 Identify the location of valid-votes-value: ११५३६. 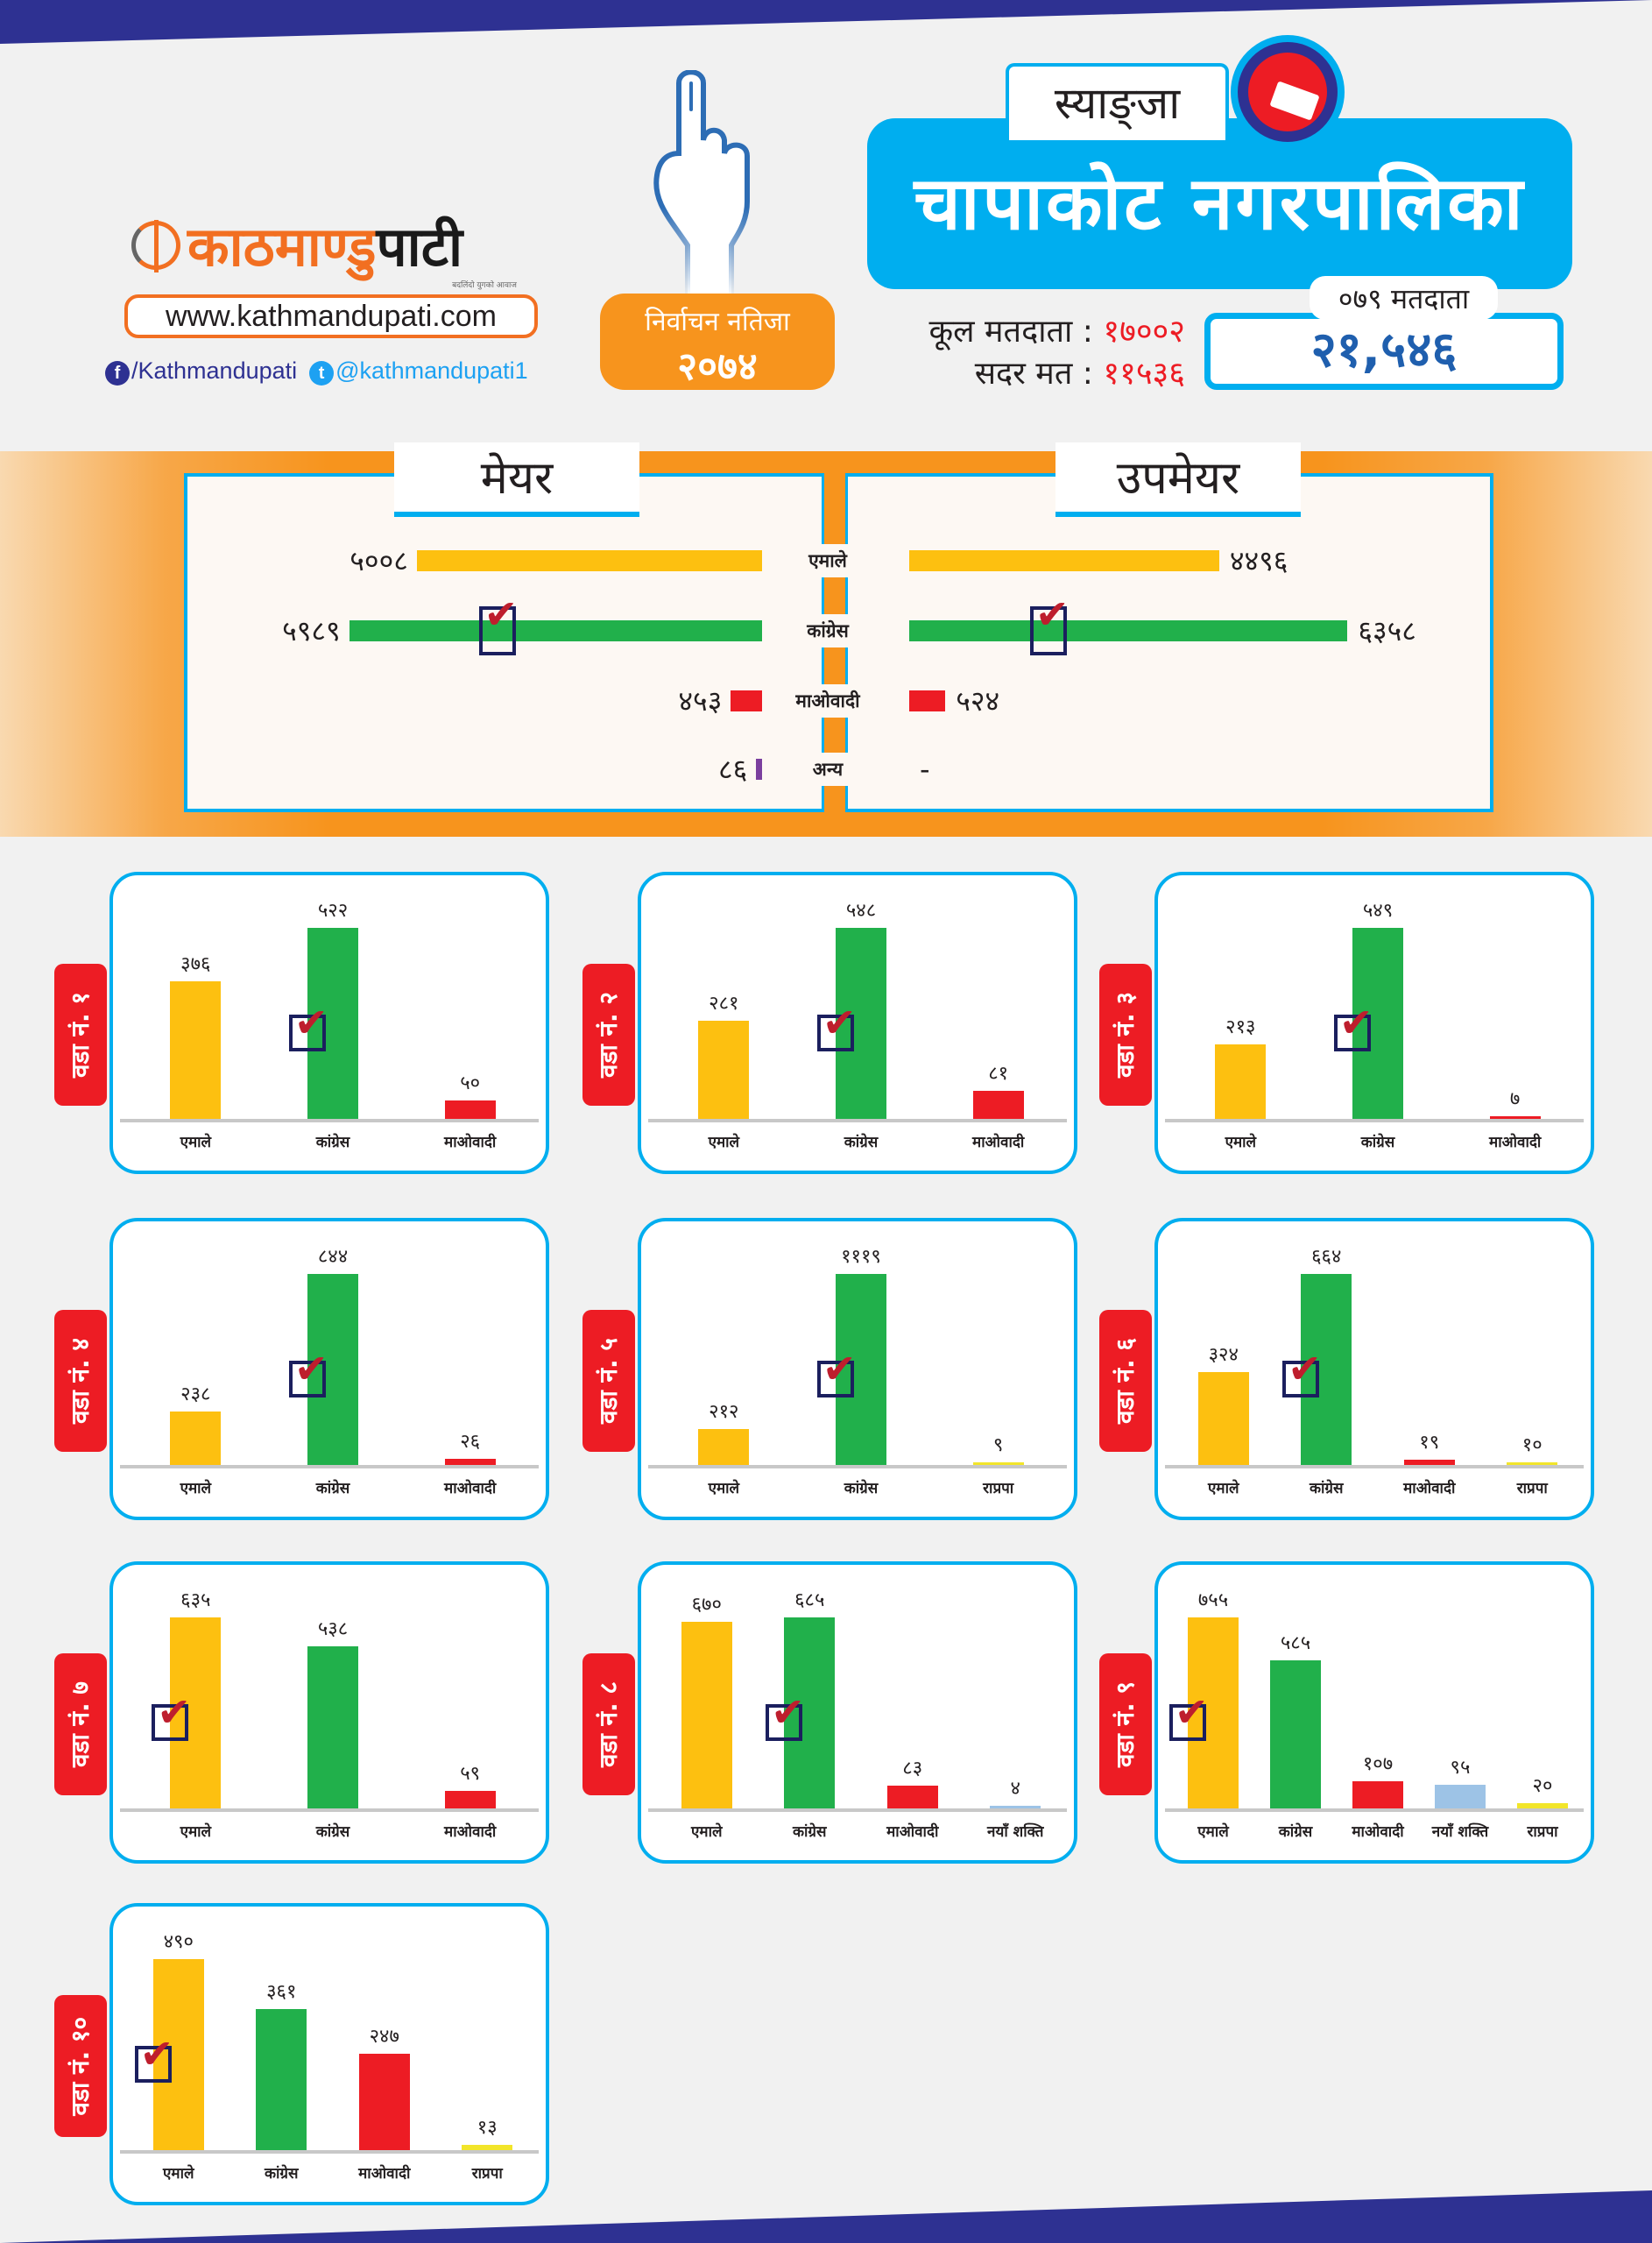
(1144, 374).